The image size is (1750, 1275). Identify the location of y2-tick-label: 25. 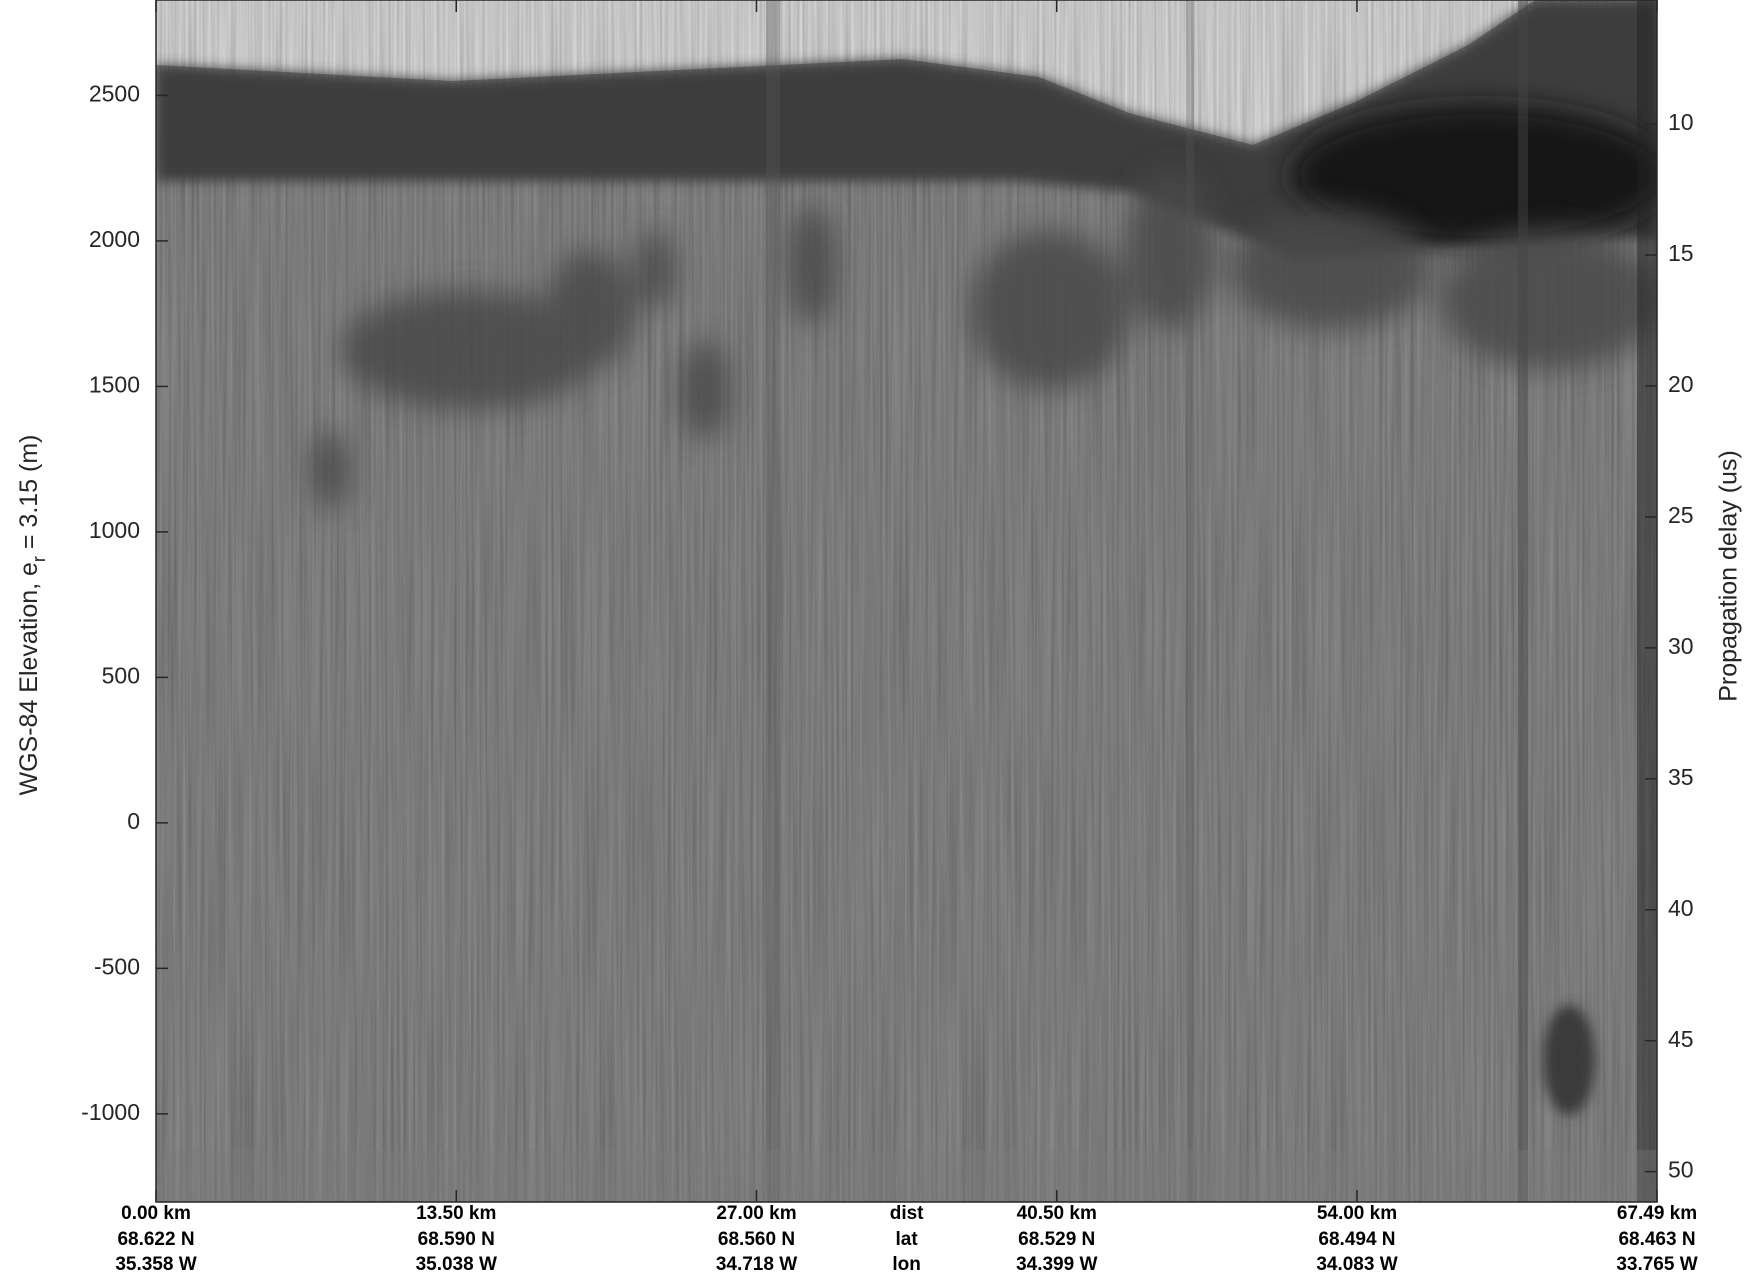
(1681, 515).